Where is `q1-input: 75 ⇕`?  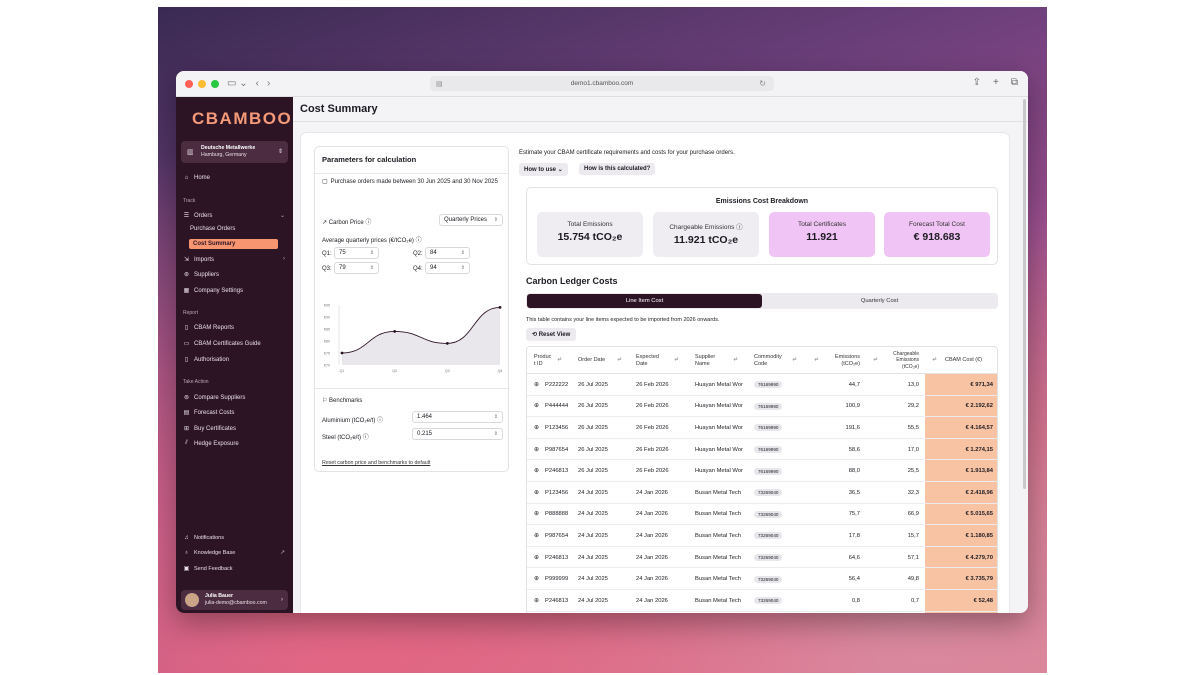
q1-input: 75 ⇕ is located at coordinates (356, 253).